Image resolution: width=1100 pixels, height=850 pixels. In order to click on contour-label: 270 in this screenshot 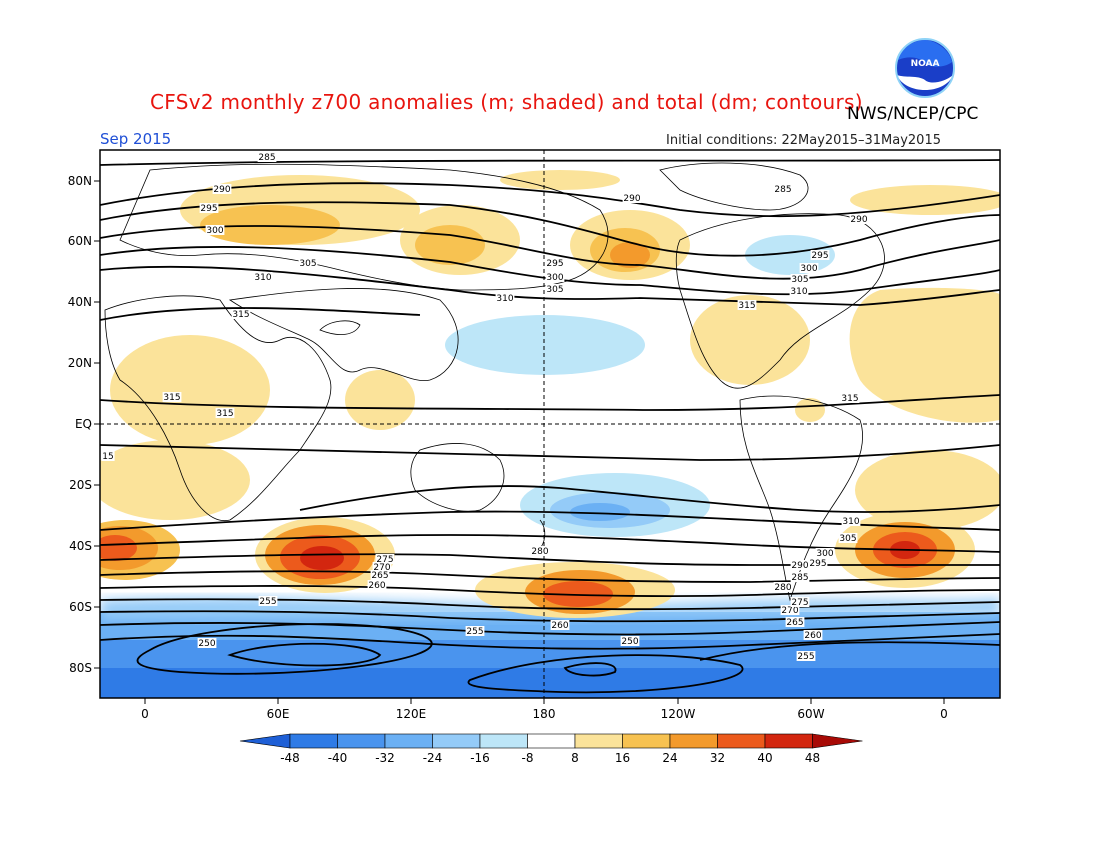, I will do `click(381, 568)`.